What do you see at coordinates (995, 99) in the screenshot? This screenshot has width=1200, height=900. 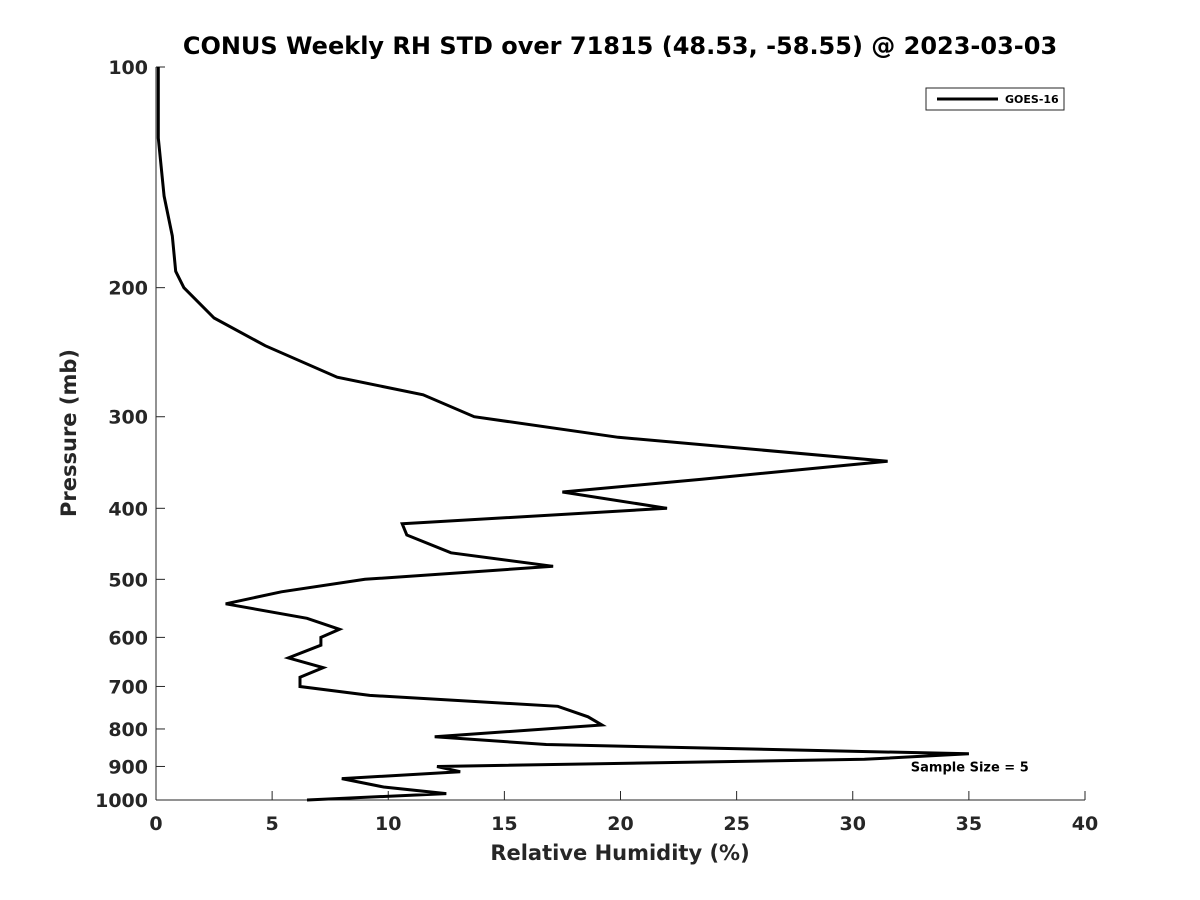 I see `legend: GOES-16` at bounding box center [995, 99].